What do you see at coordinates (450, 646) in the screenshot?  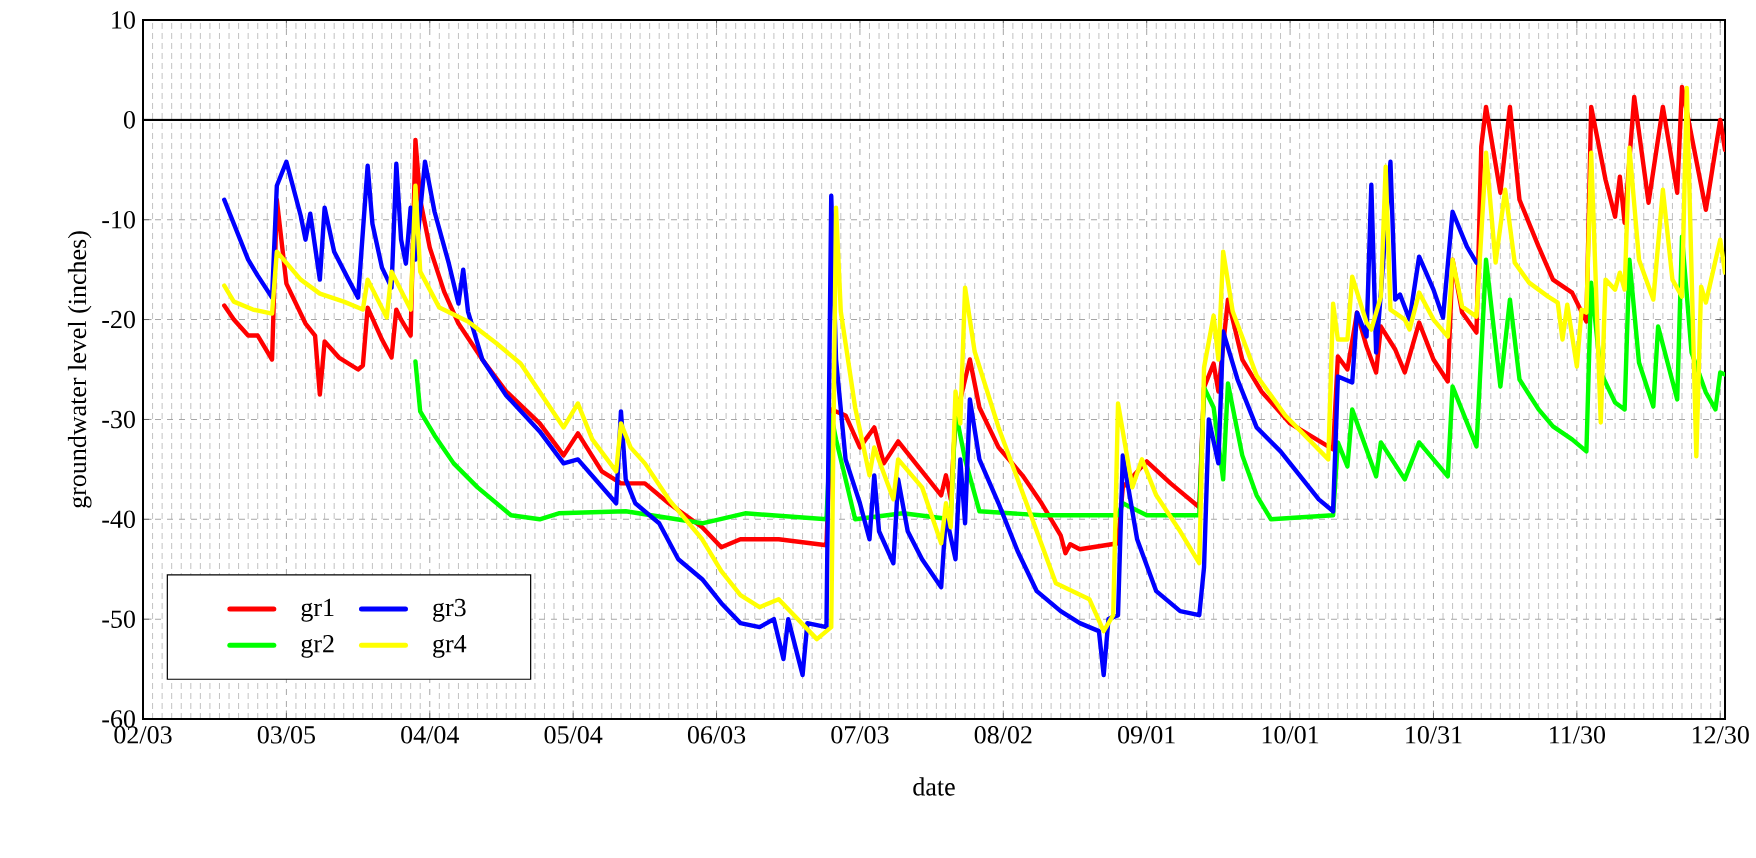 I see `legend-label: gr4` at bounding box center [450, 646].